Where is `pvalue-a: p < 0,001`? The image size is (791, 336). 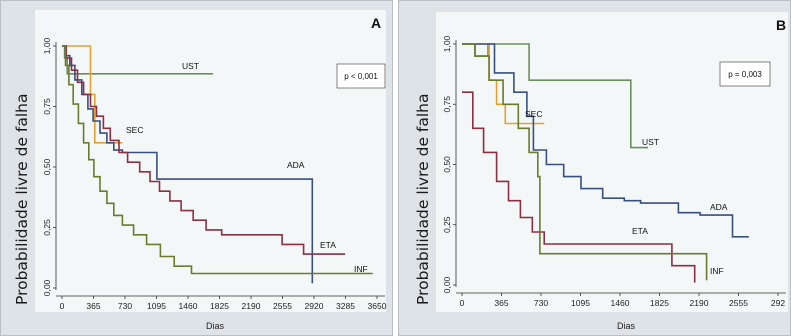 pvalue-a: p < 0,001 is located at coordinates (361, 76).